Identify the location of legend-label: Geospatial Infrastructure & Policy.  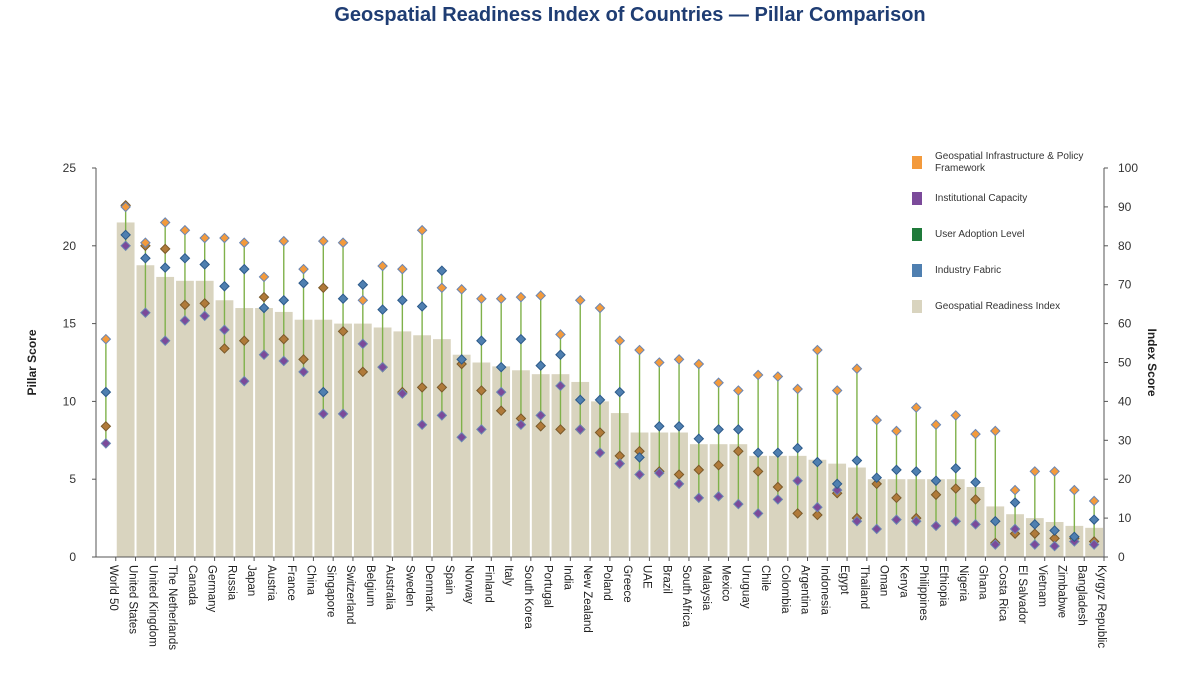
(1009, 156).